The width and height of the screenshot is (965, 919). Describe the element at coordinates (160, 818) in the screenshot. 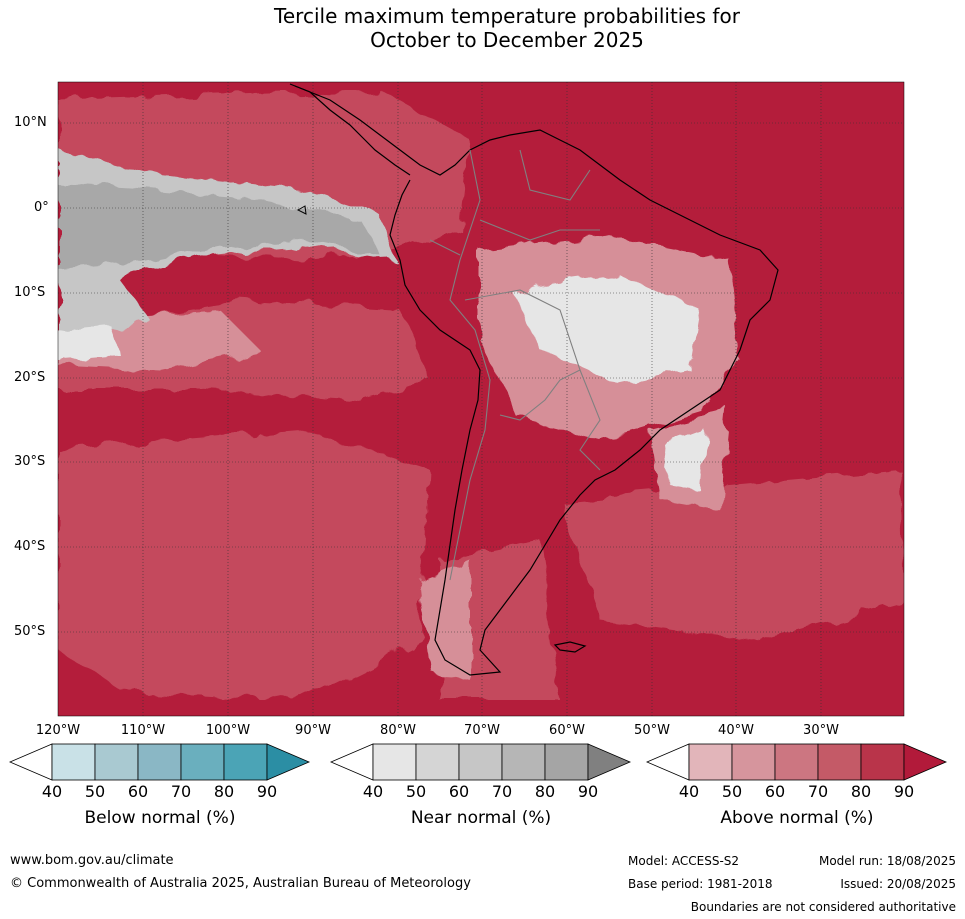

I see `legend-label-below: Below normal (%)` at that location.